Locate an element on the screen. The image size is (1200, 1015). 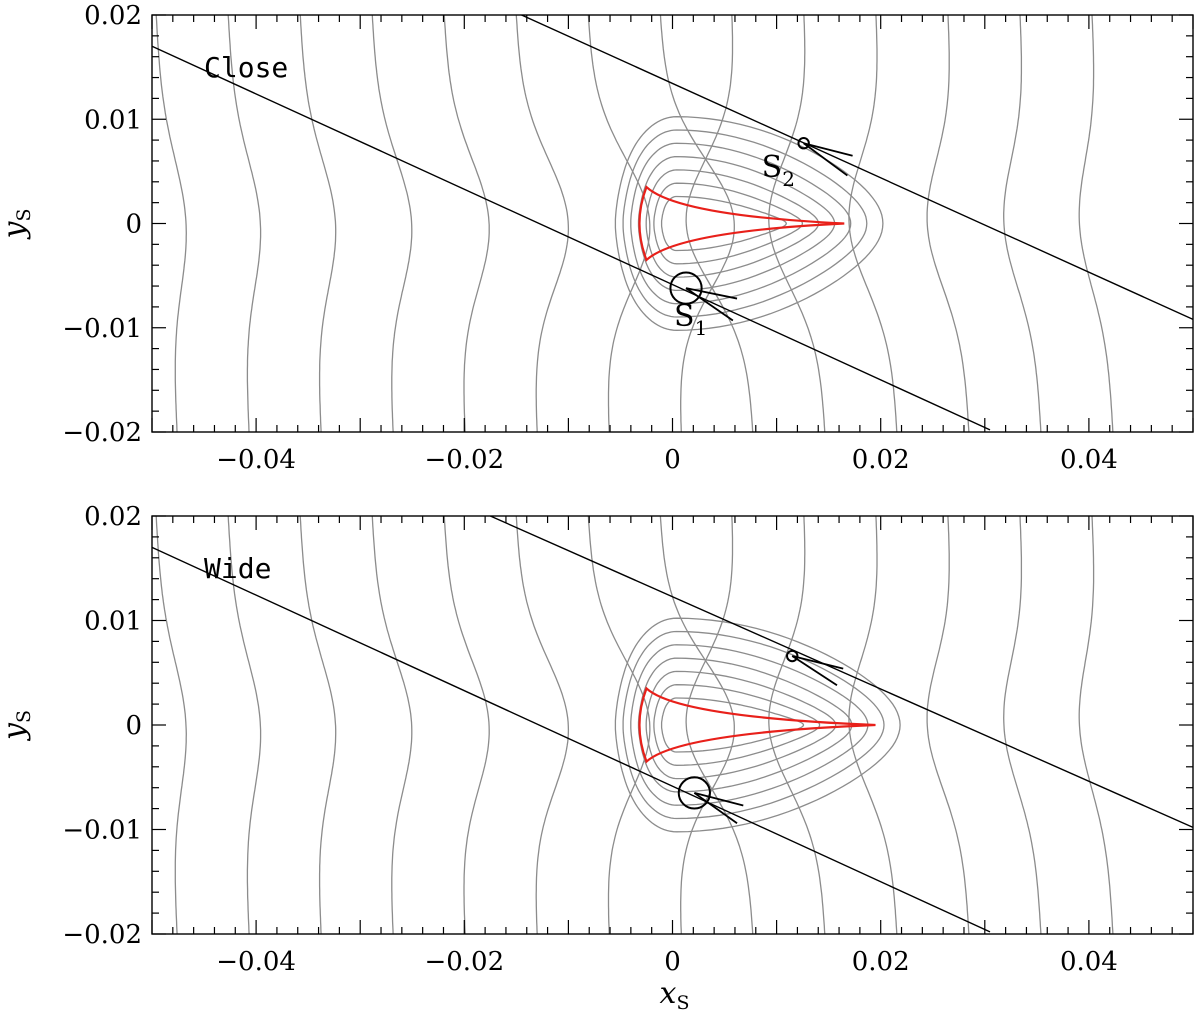
source-label: S1 is located at coordinates (690, 319).